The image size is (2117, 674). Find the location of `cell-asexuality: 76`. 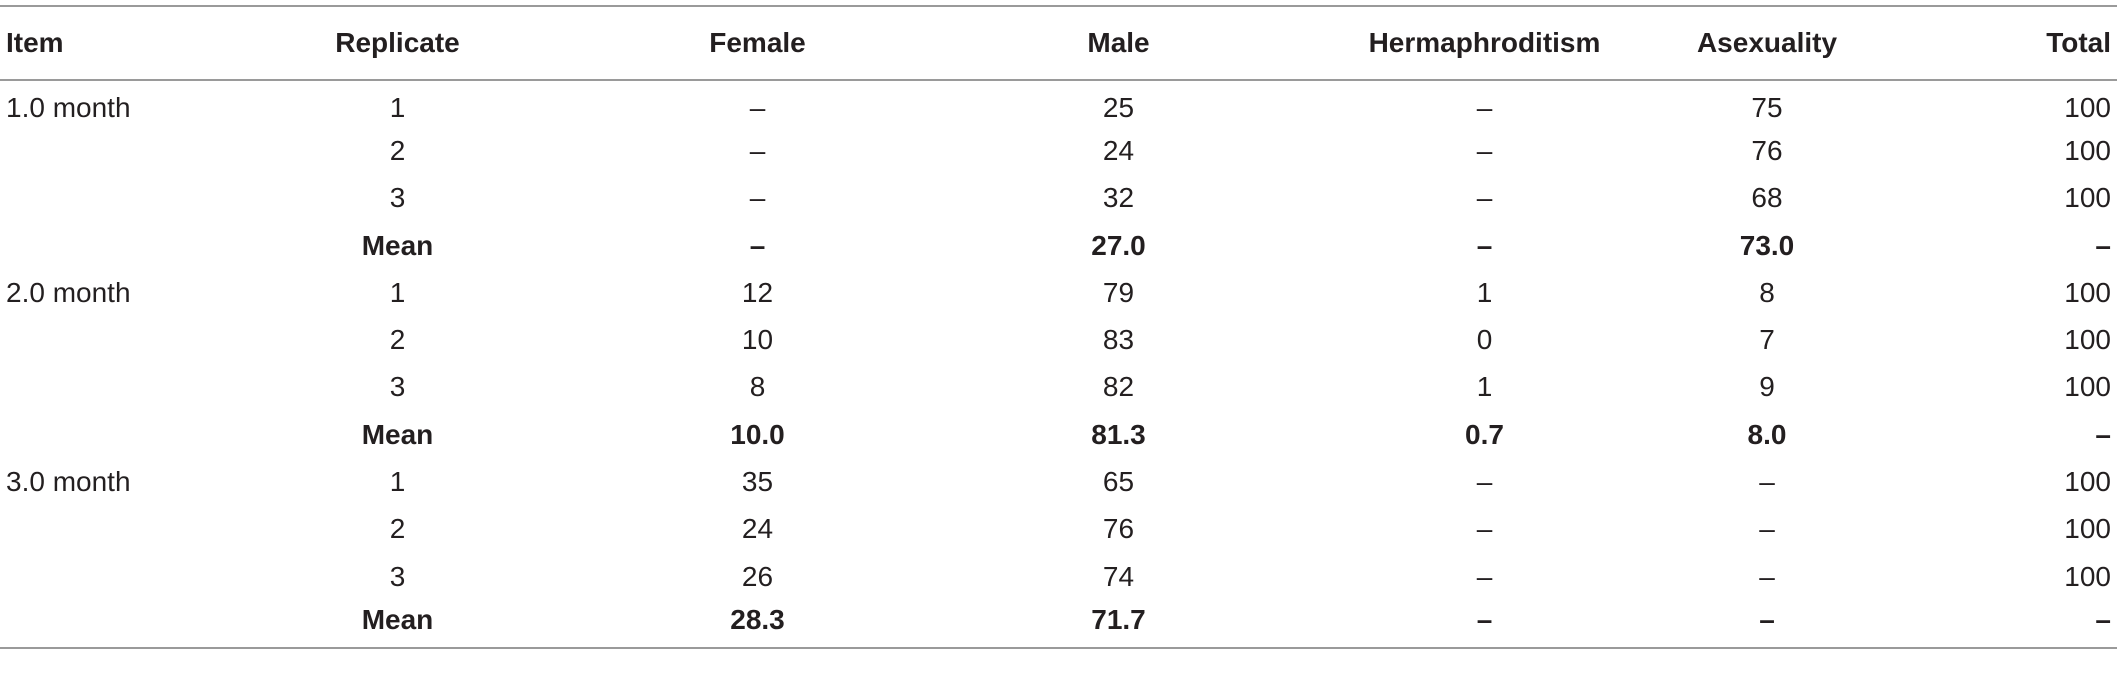

cell-asexuality: 76 is located at coordinates (1767, 150).